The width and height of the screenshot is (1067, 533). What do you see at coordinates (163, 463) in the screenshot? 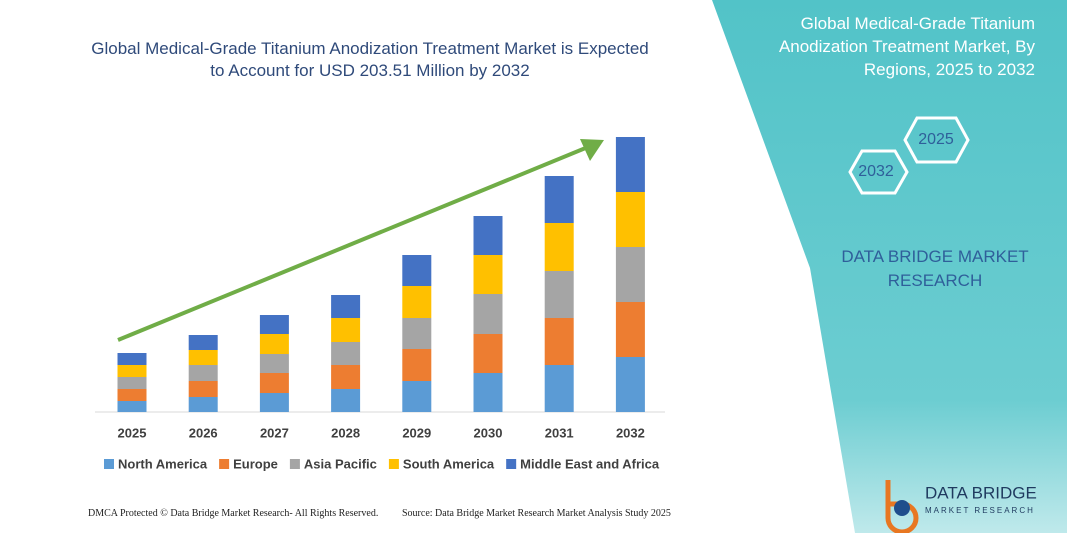
I see `legend-label: North America` at bounding box center [163, 463].